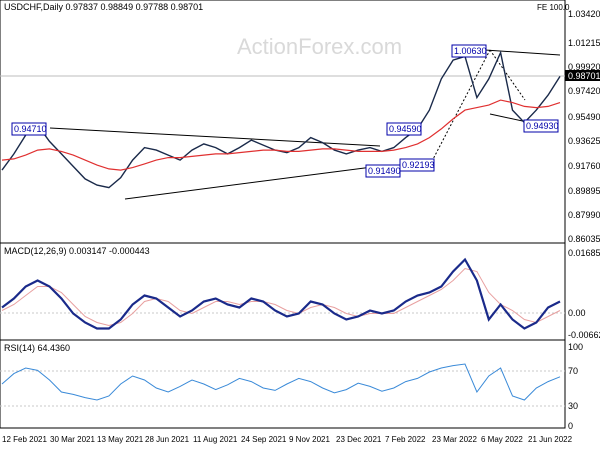  I want to click on x-tick: 12 Feb 2021, so click(24, 439).